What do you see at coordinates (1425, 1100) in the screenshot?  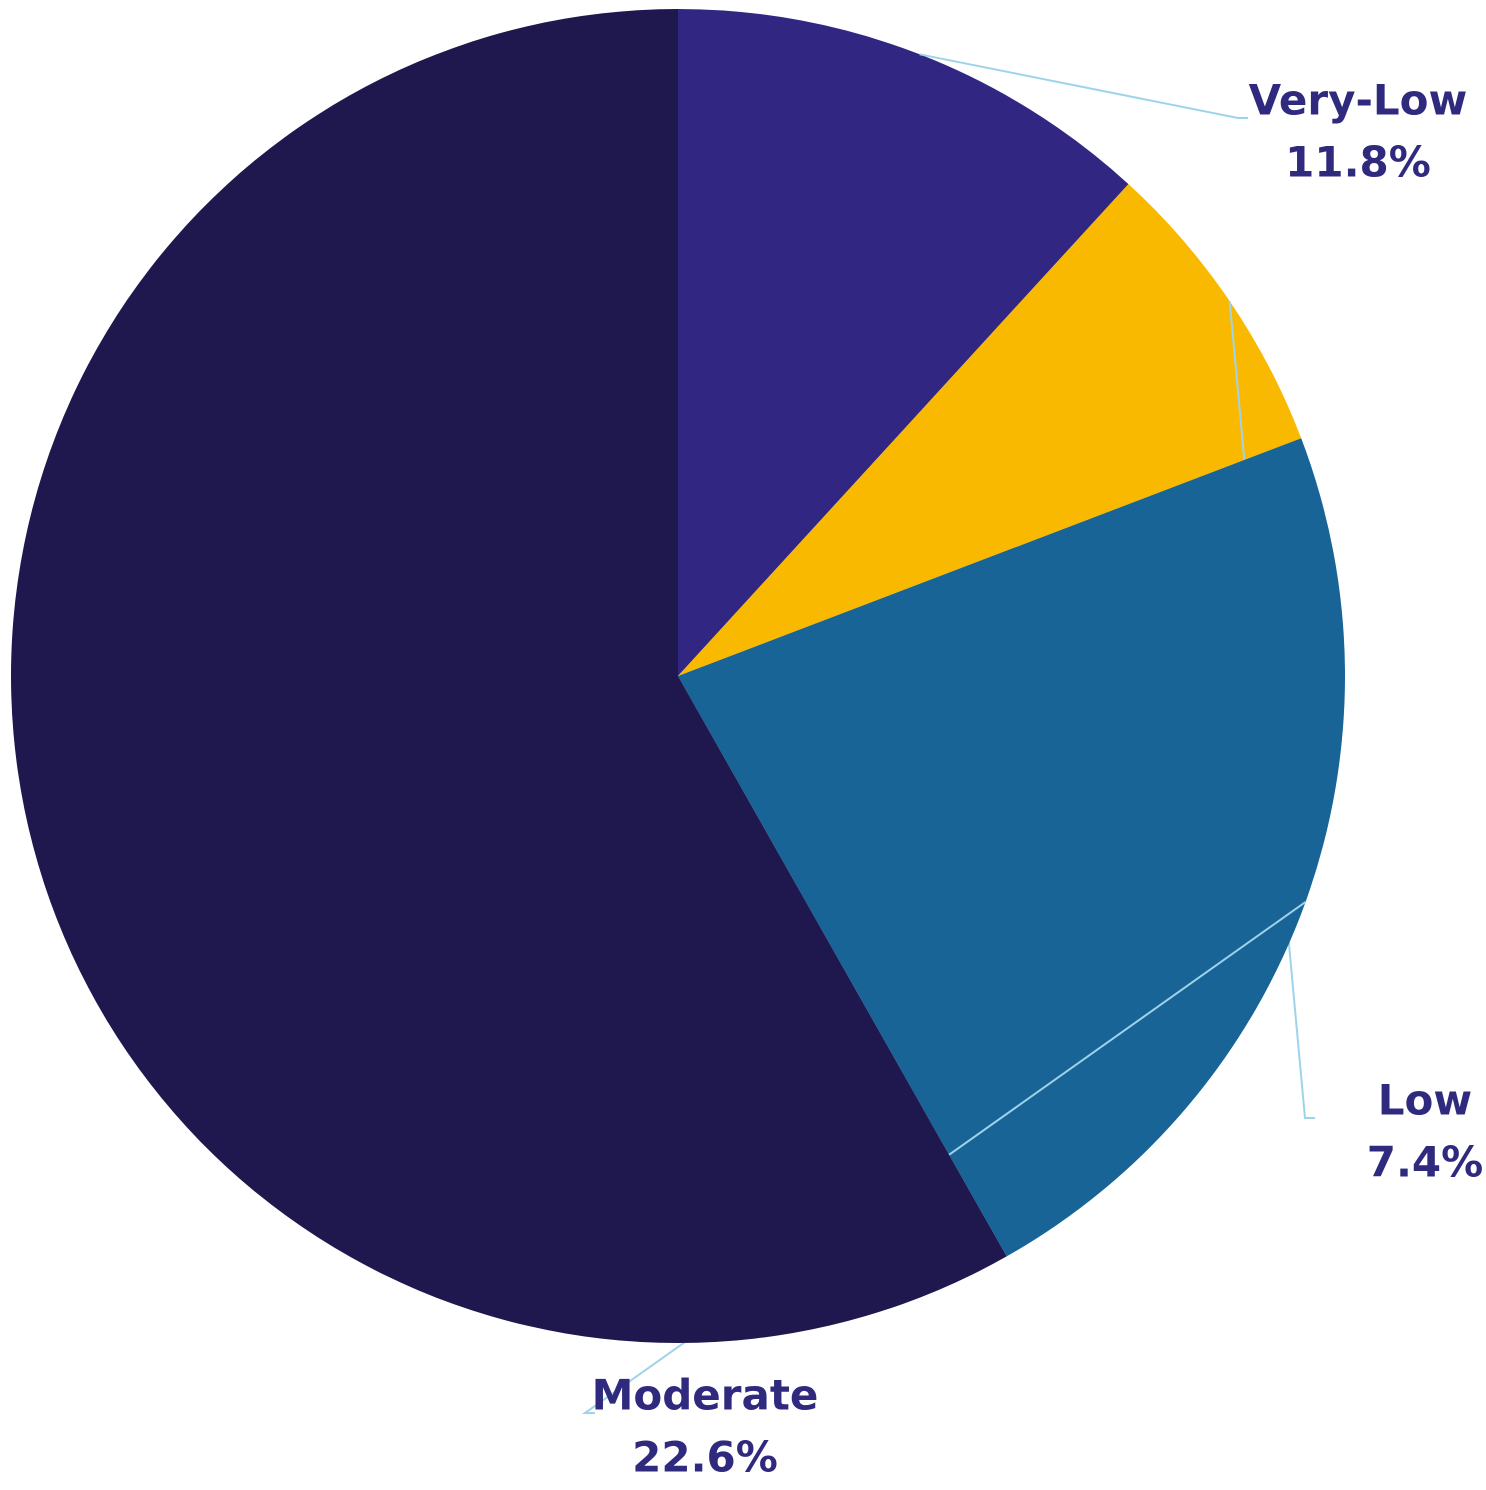 I see `slice-label: Low` at bounding box center [1425, 1100].